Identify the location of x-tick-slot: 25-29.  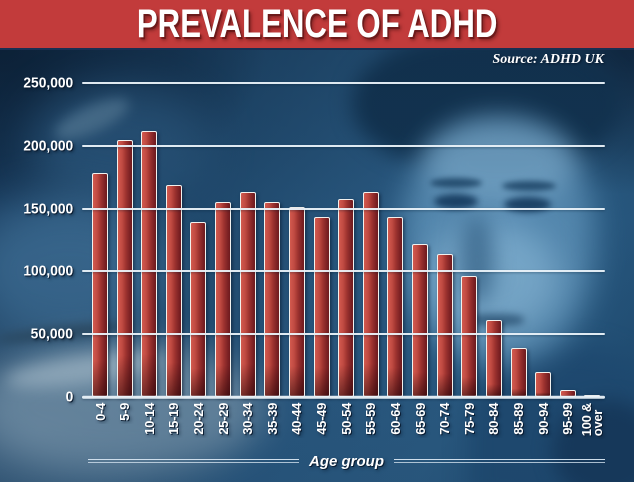
(223, 419).